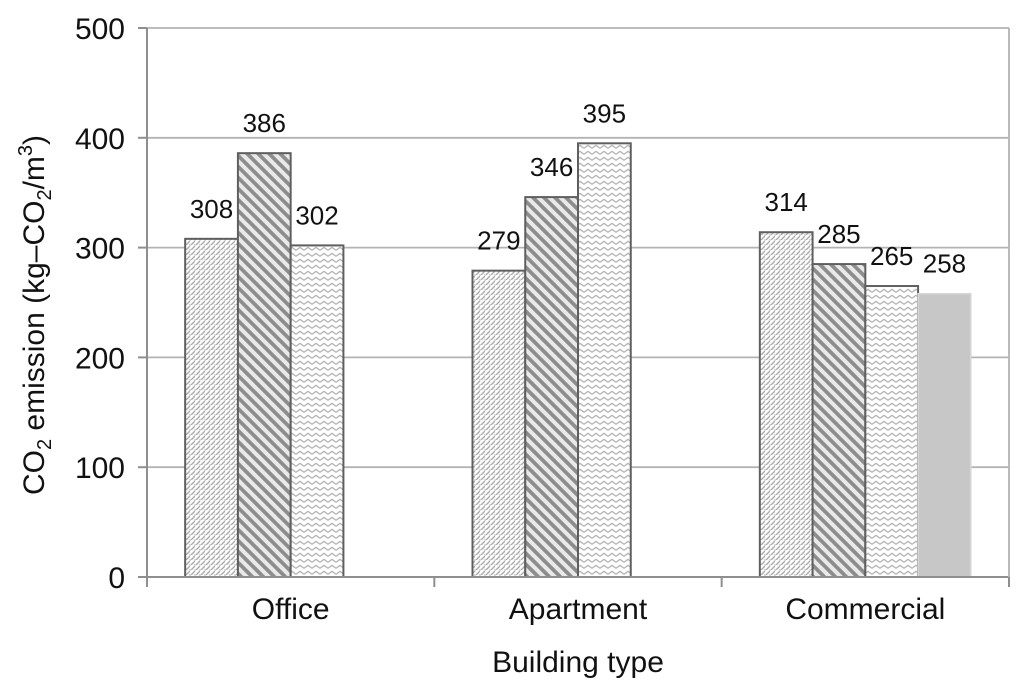 The width and height of the screenshot is (1024, 690). I want to click on bar-value-label: 308, so click(211, 209).